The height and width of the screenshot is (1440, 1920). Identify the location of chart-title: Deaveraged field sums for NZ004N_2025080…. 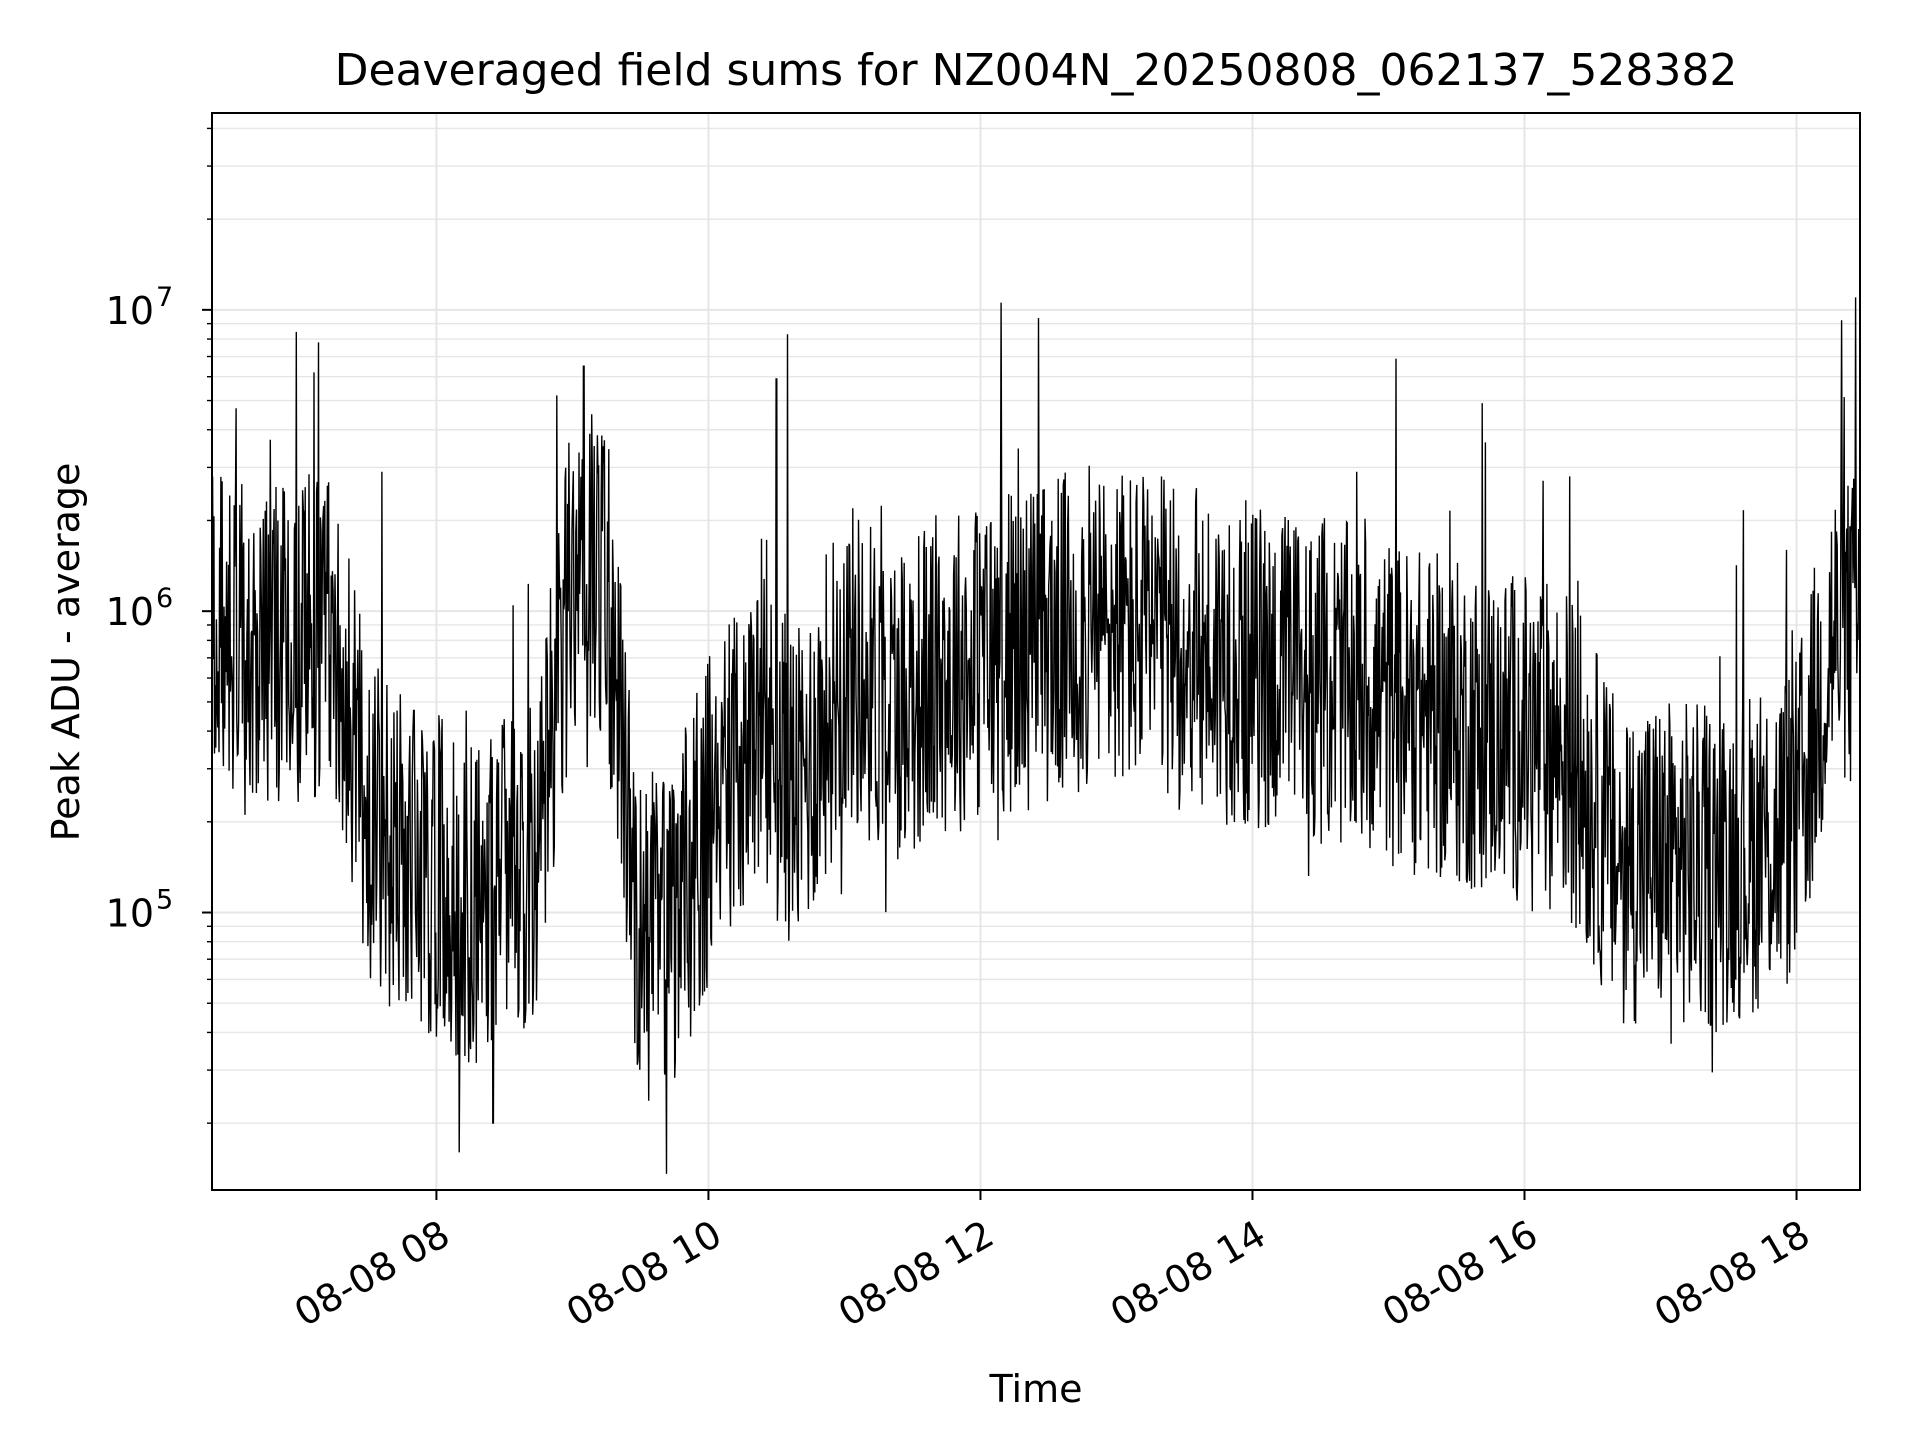
(1036, 70).